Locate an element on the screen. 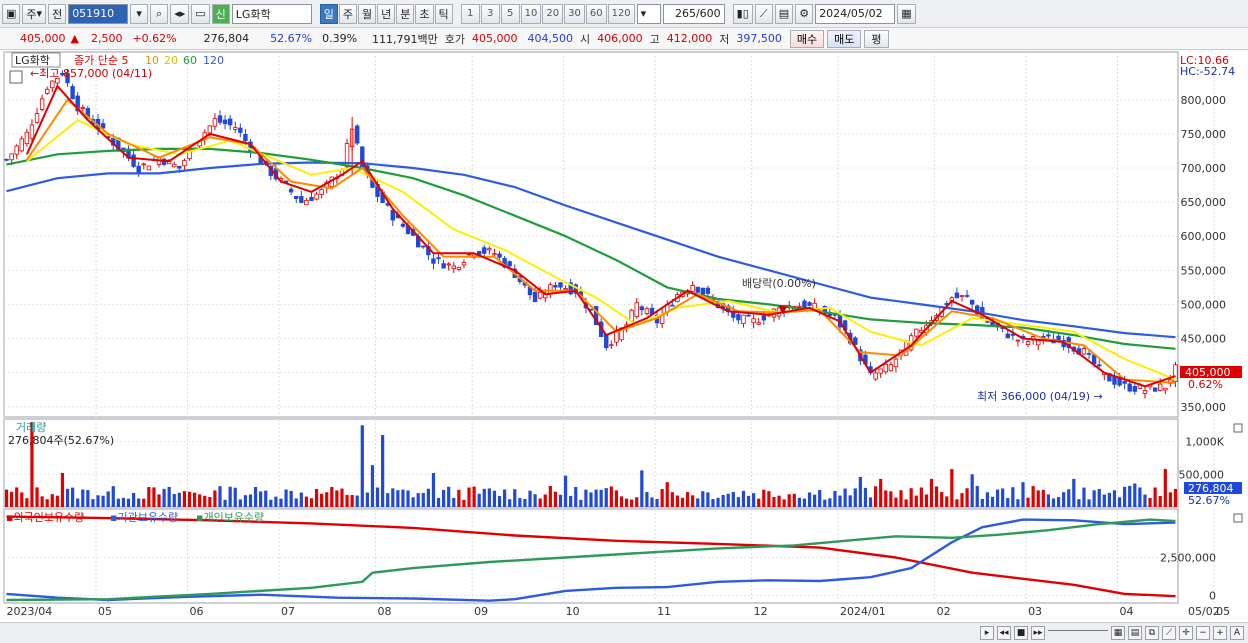 This screenshot has height=643, width=1248. stock-code-input: 051910 is located at coordinates (98, 13).